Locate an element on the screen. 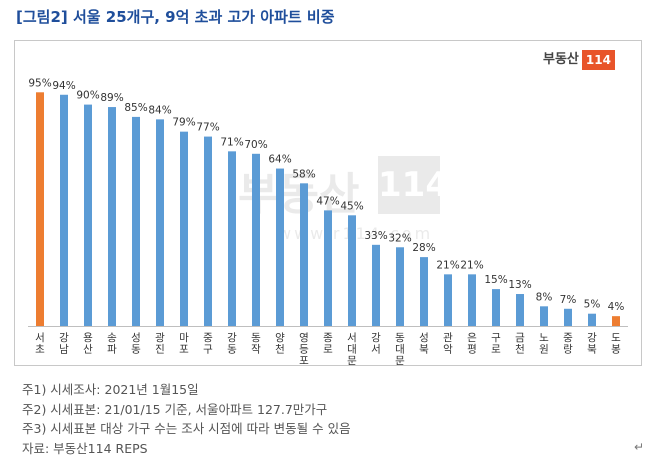 This screenshot has height=463, width=656. value-label-강서: 33% is located at coordinates (375, 236).